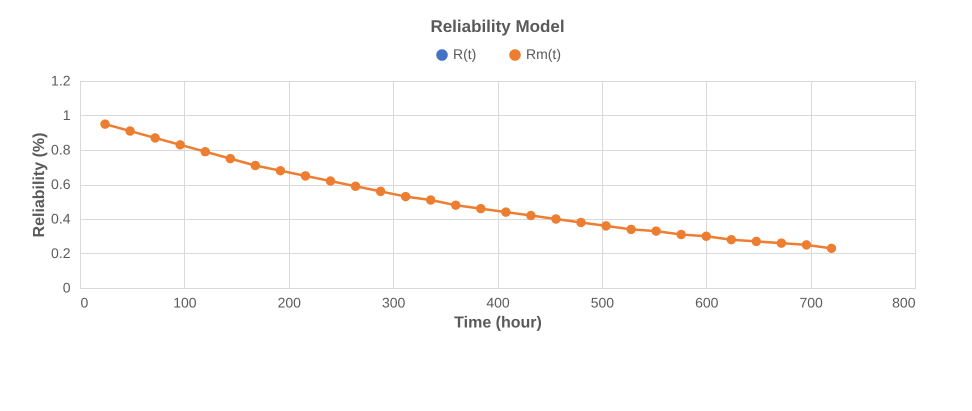  I want to click on x-tick-label: 0, so click(84, 302).